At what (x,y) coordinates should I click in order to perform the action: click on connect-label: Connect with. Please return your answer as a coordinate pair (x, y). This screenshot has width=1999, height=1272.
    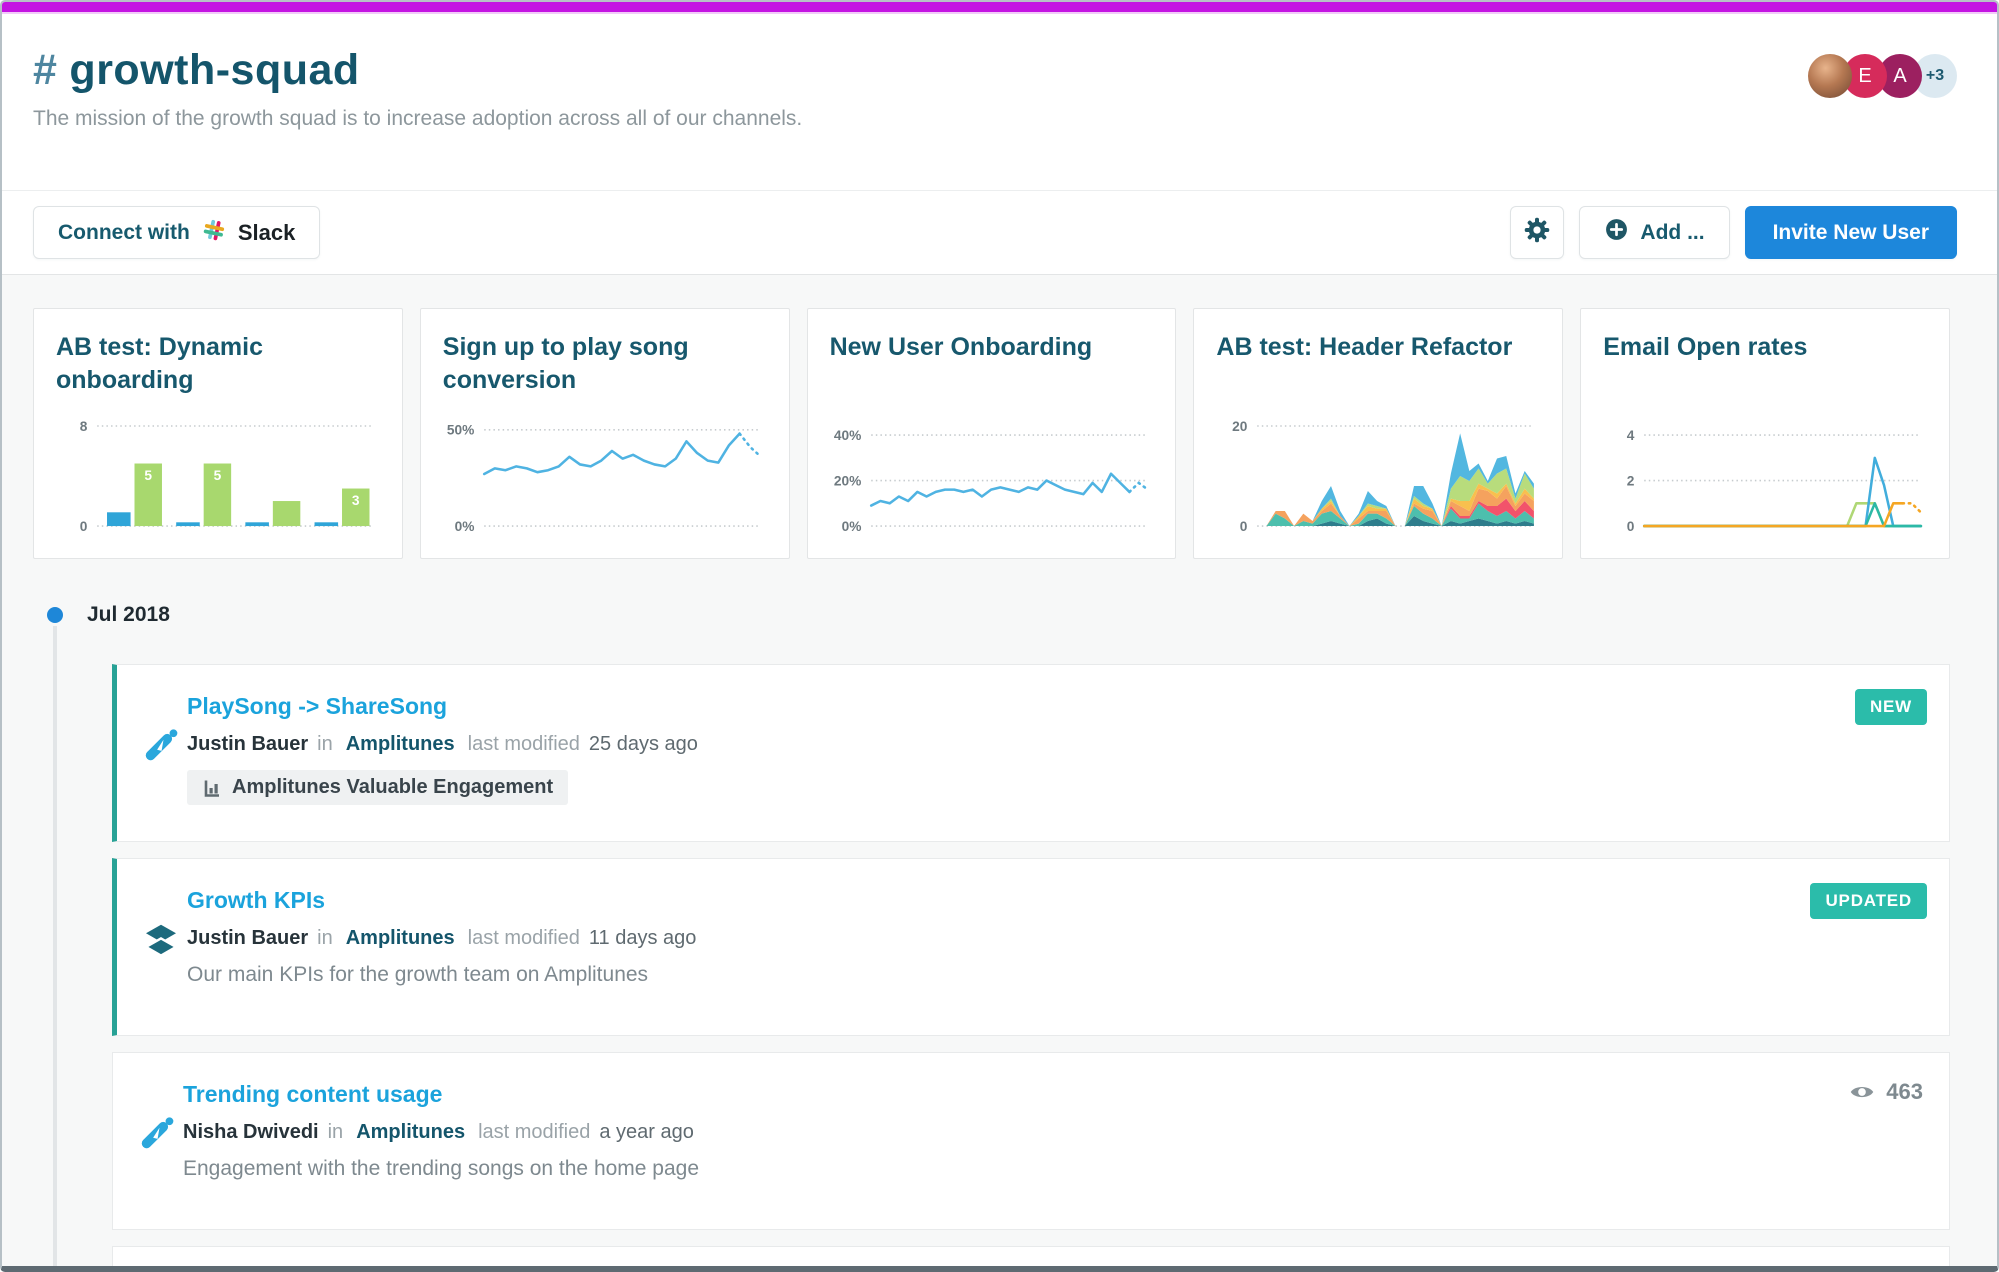
    Looking at the image, I should click on (124, 232).